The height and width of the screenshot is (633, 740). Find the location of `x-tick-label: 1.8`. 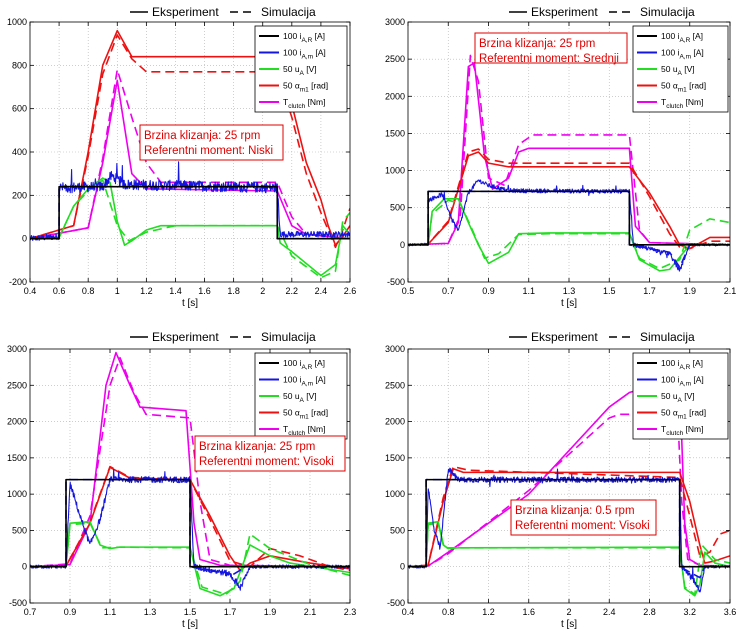

x-tick-label: 1.8 is located at coordinates (233, 291).